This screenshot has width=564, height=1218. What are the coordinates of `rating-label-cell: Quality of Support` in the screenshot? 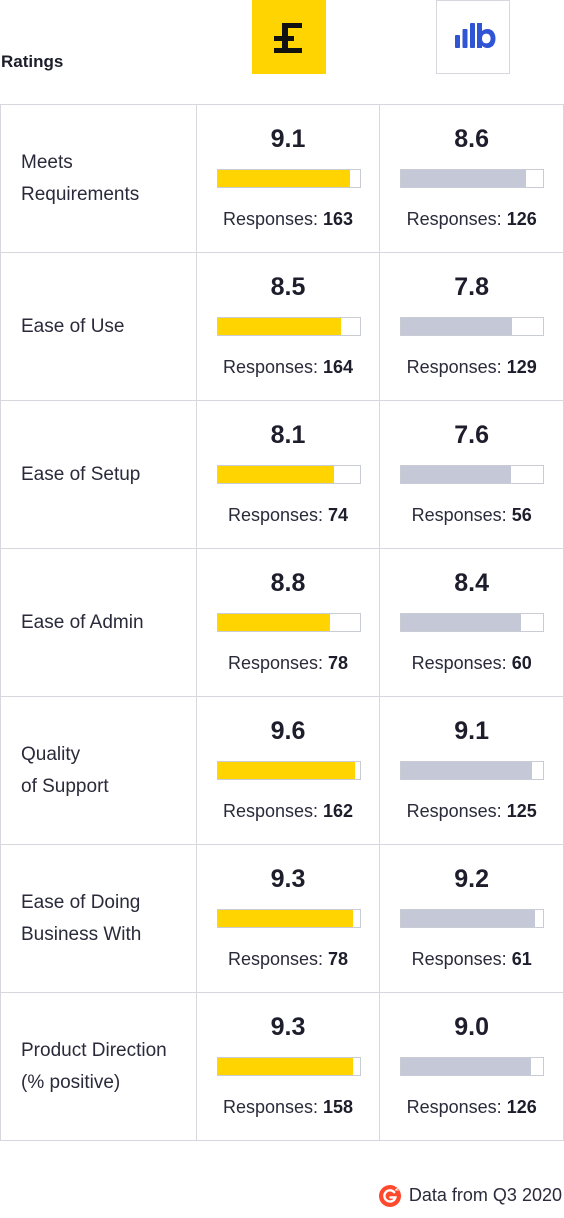 It's located at (99, 770).